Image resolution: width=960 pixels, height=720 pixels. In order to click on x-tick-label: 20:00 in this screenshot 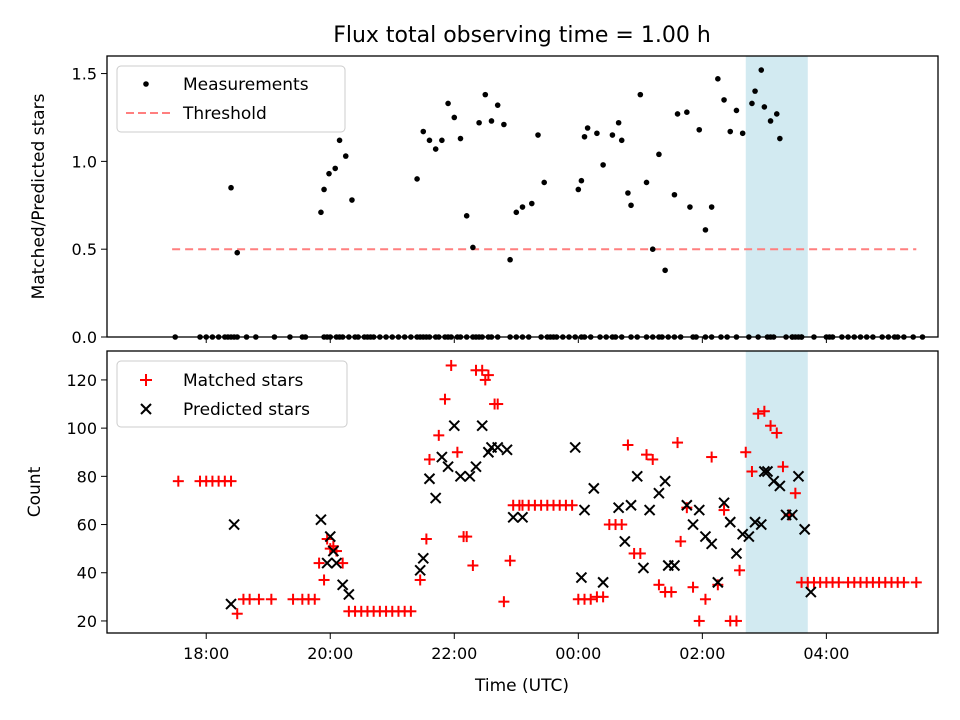, I will do `click(330, 653)`.